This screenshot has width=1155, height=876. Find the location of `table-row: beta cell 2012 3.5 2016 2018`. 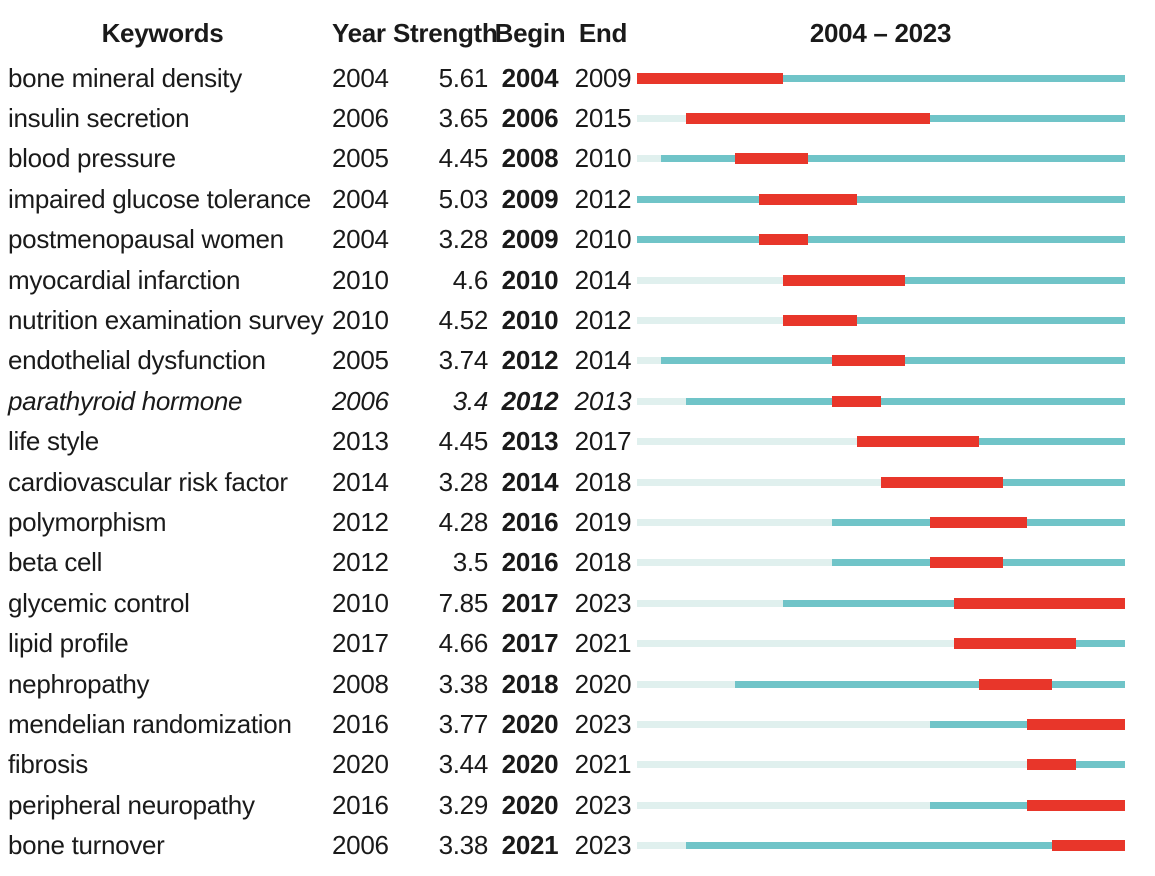

table-row: beta cell 2012 3.5 2016 2018 is located at coordinates (577, 563).